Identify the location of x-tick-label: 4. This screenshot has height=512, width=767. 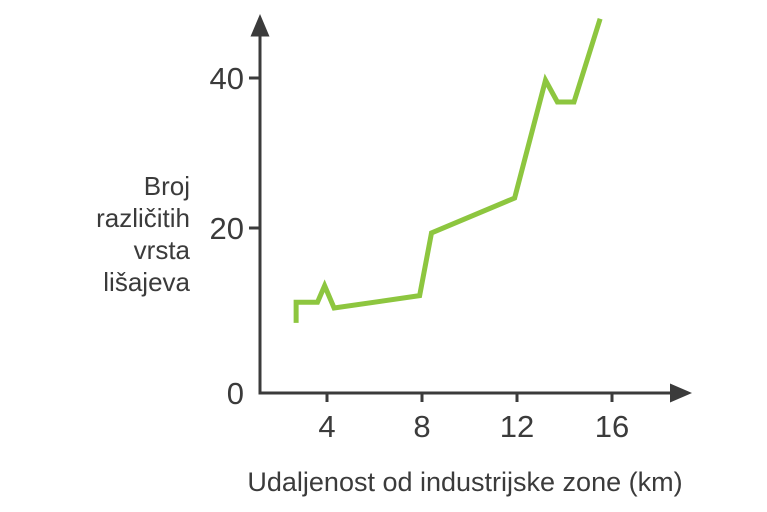
(326, 426).